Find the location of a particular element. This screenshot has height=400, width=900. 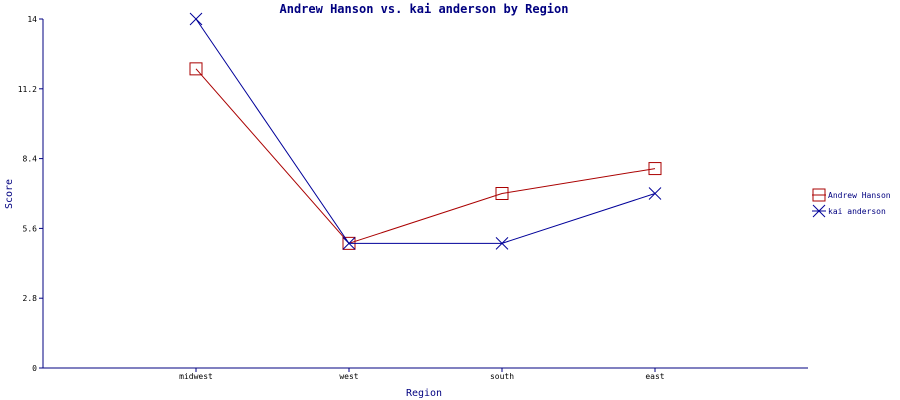

y-tick-label: 0 is located at coordinates (34, 368).